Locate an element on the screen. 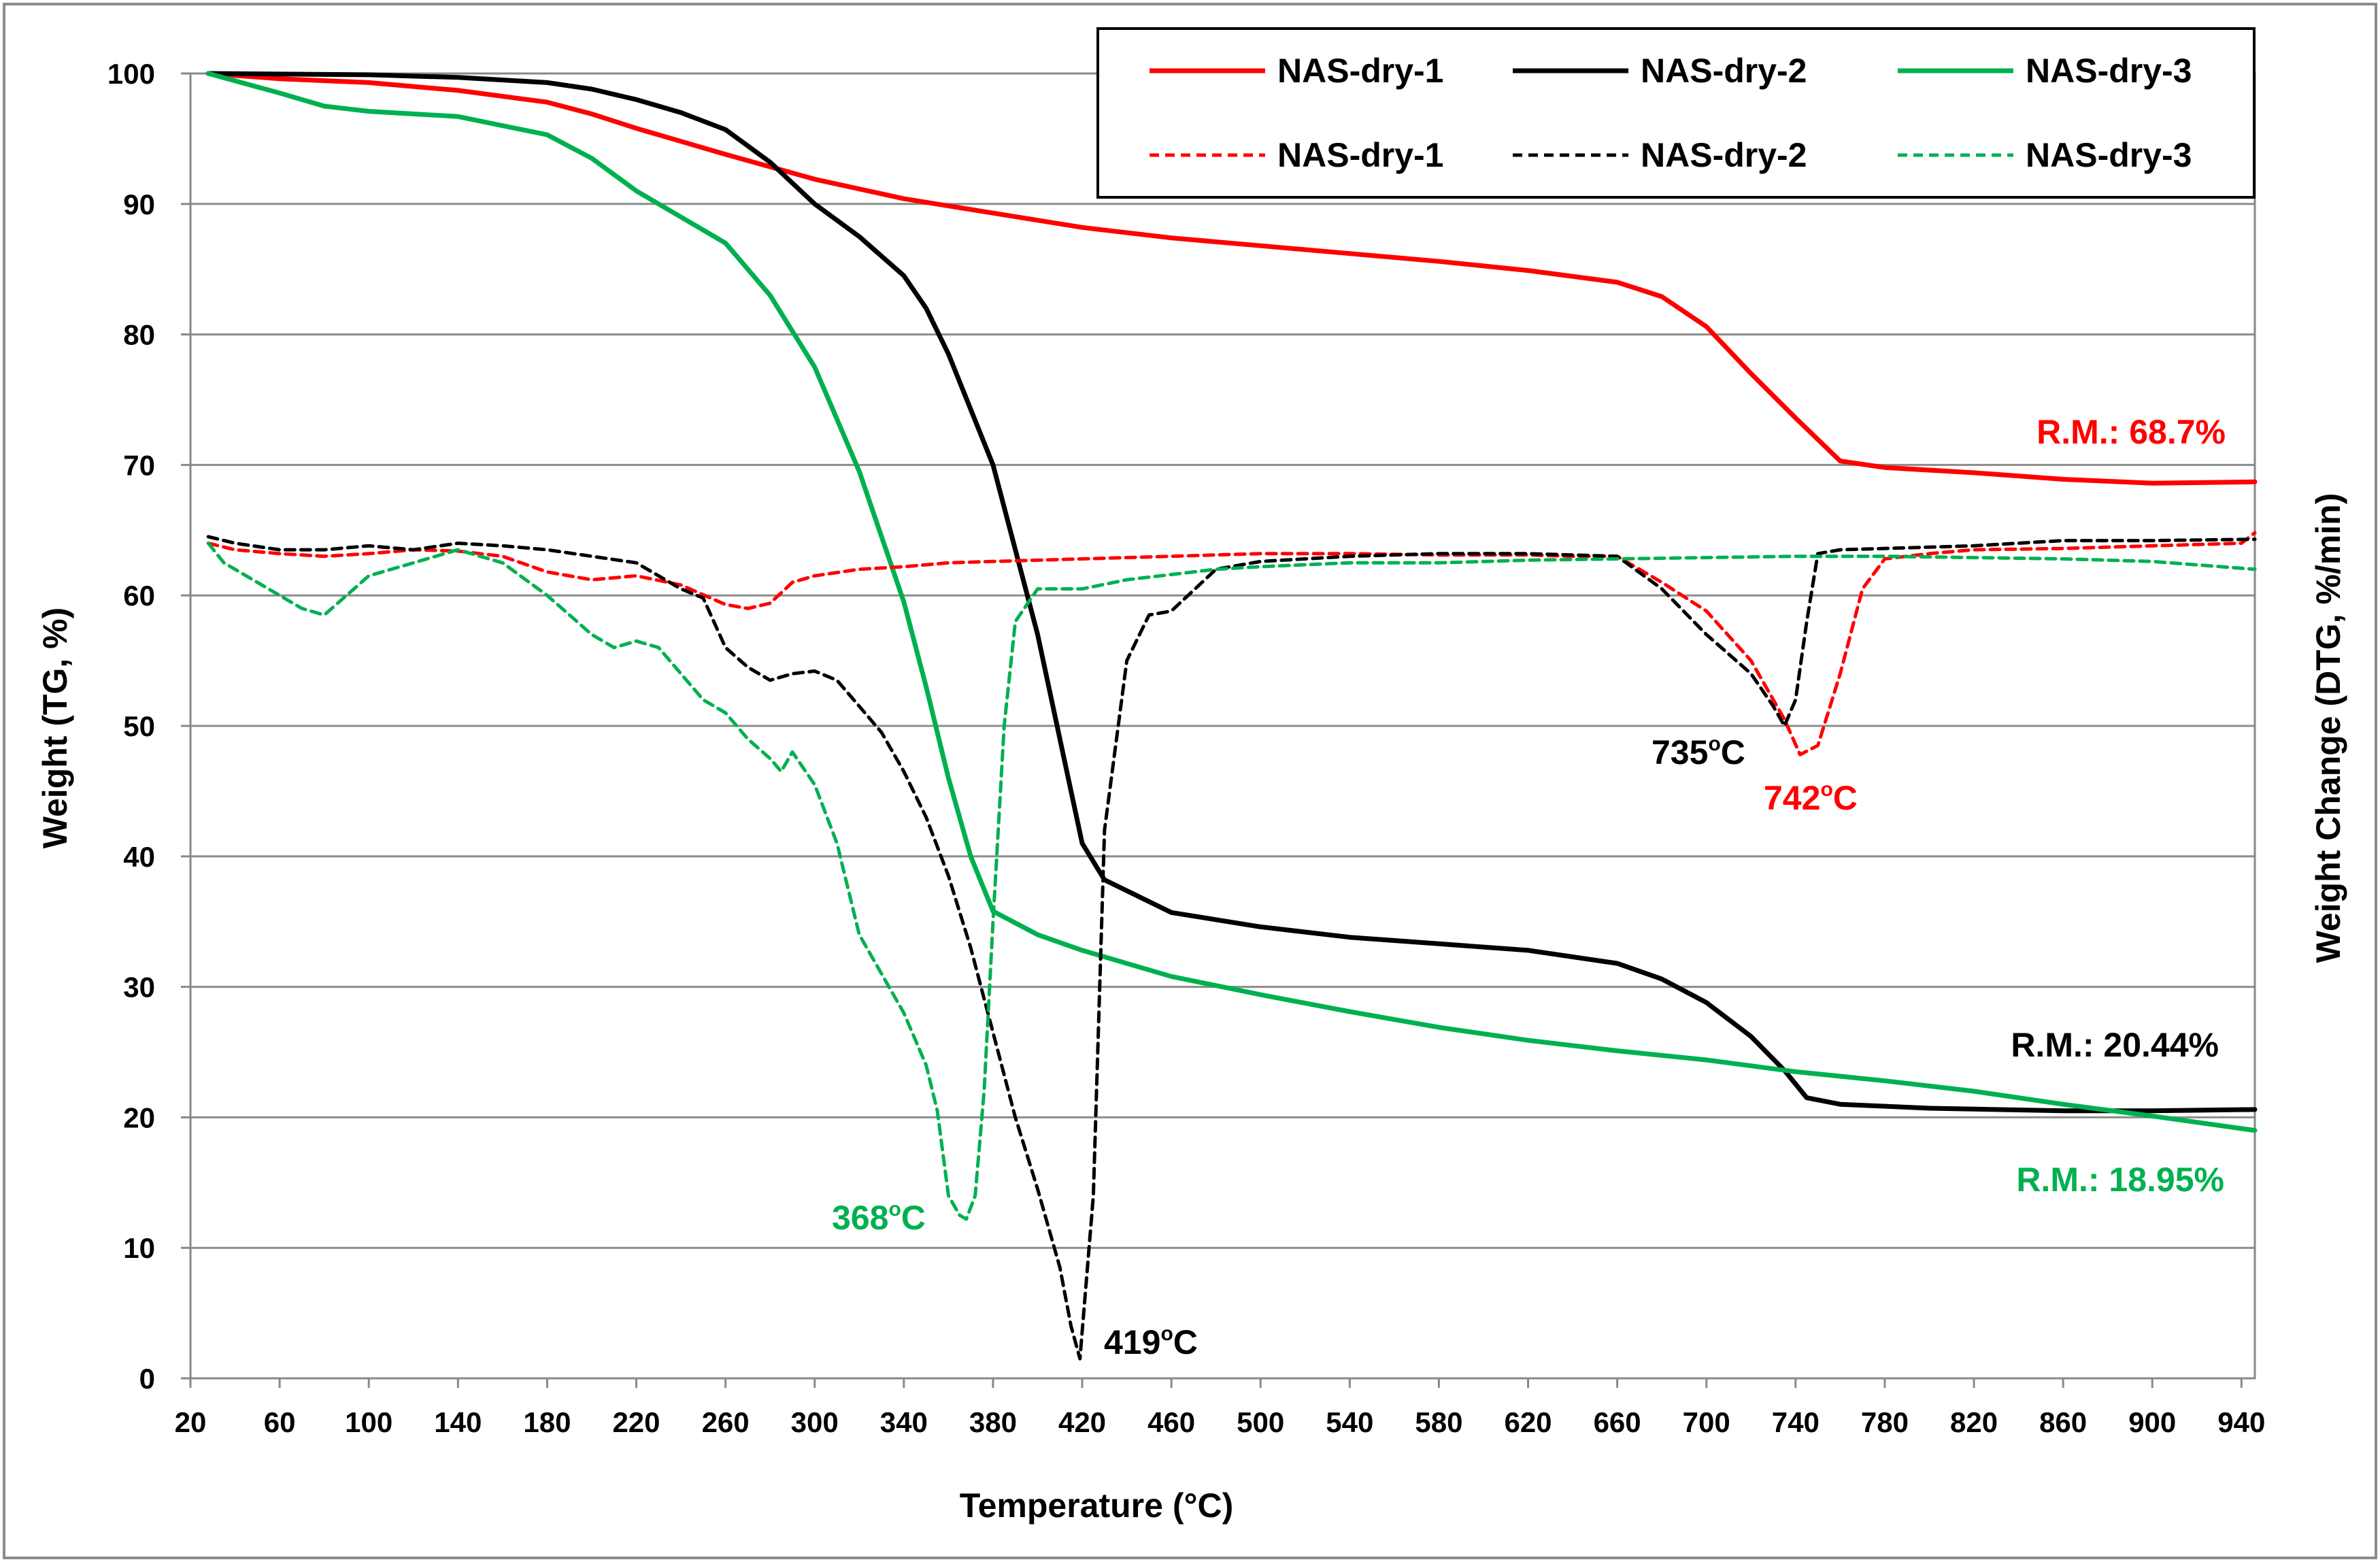 This screenshot has width=2380, height=1562. y-tick-label-70: 70 is located at coordinates (139, 465).